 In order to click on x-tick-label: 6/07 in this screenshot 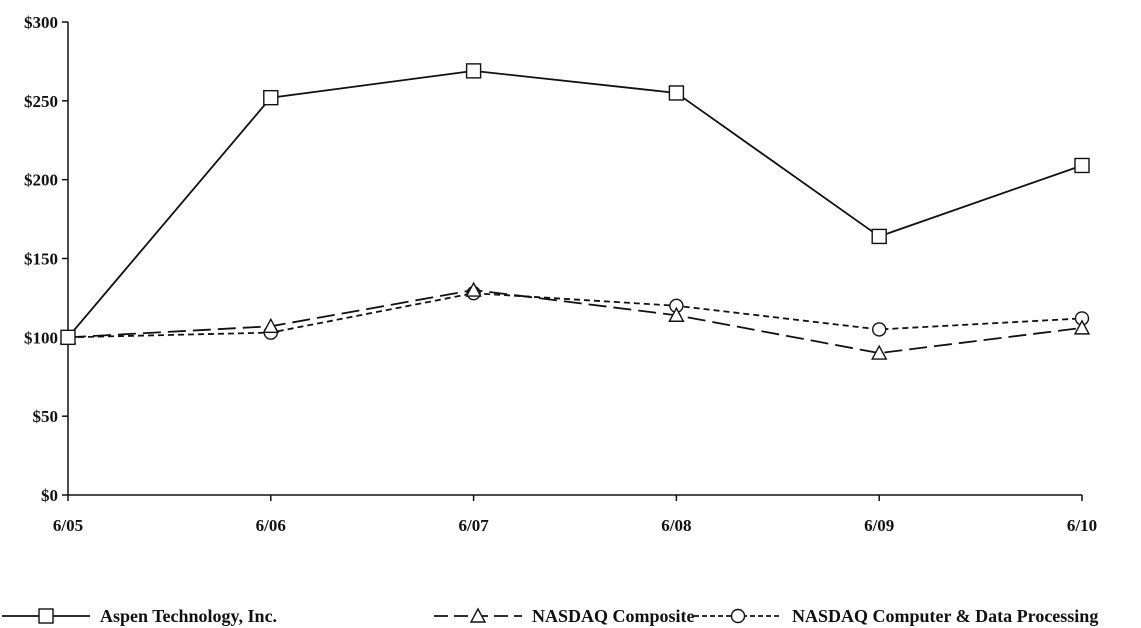, I will do `click(473, 525)`.